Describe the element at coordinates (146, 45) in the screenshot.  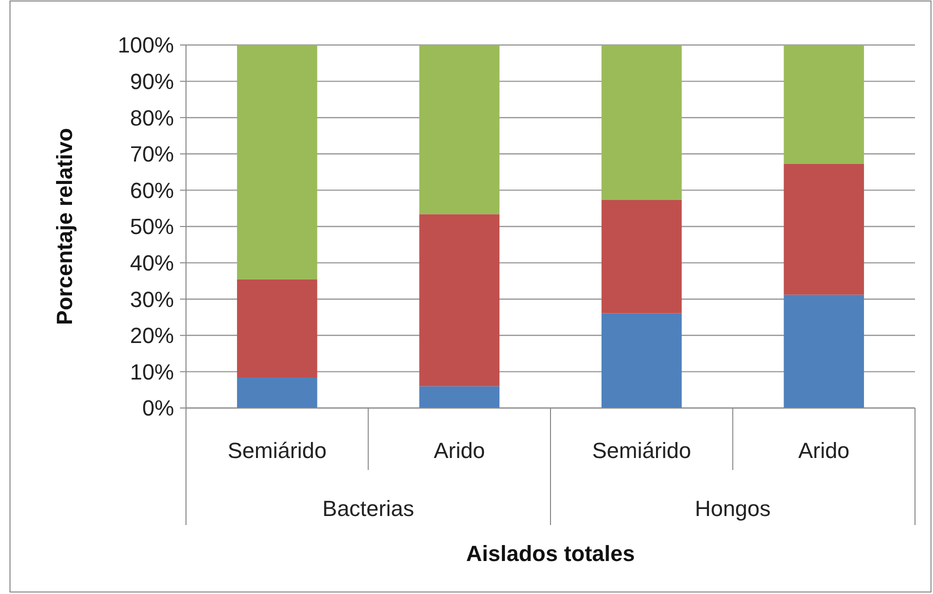
I see `y-tick-label: 100%` at that location.